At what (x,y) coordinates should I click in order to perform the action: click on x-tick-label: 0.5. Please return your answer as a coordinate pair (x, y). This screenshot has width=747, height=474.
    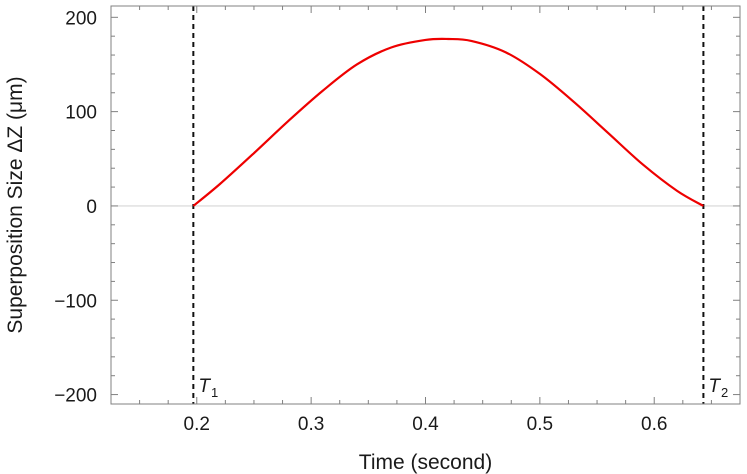
    Looking at the image, I should click on (540, 424).